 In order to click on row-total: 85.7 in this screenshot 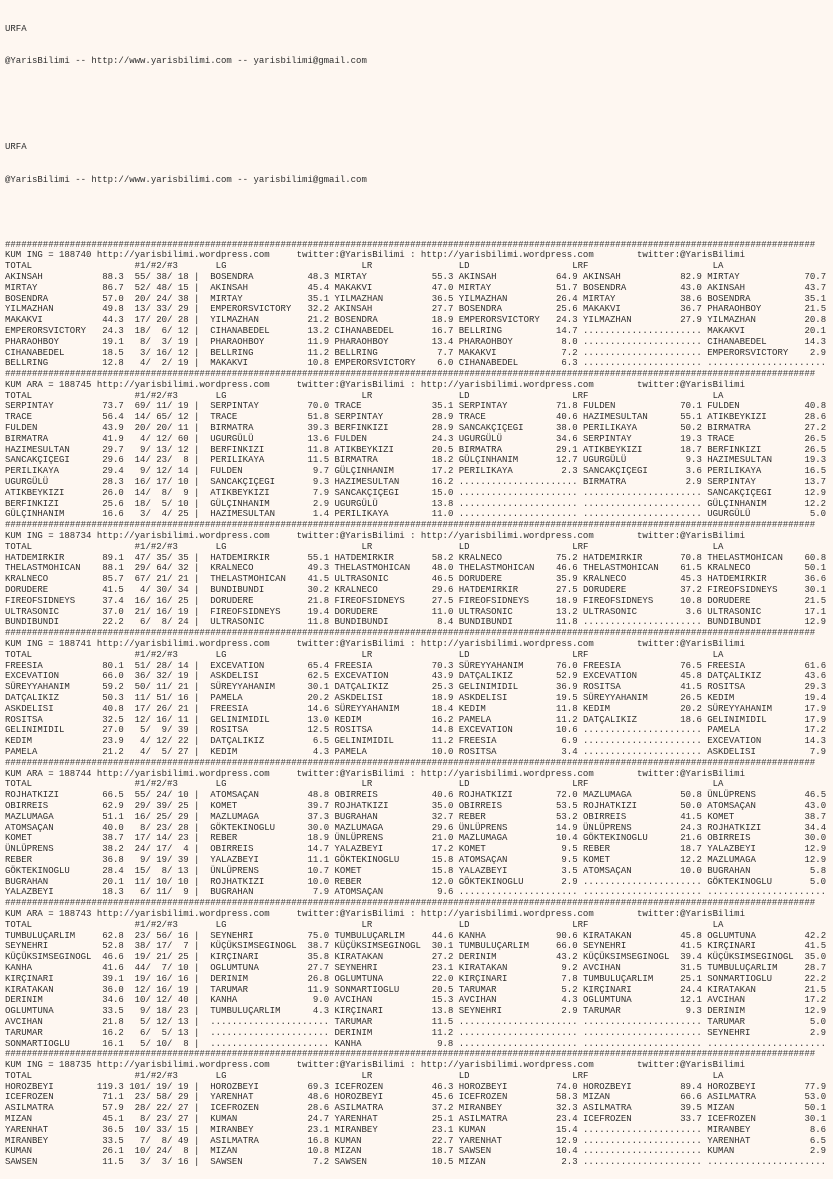, I will do `click(110, 579)`.